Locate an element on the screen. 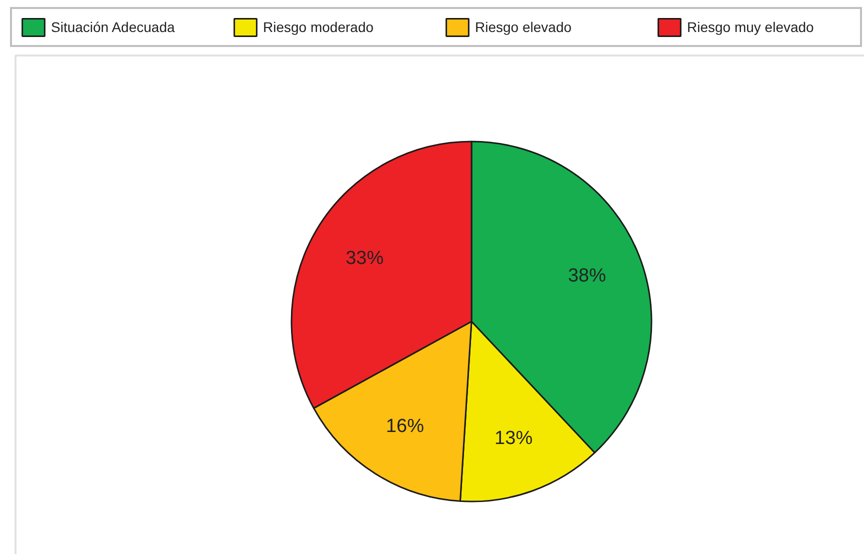 The image size is (864, 554). data-label: 38% is located at coordinates (587, 275).